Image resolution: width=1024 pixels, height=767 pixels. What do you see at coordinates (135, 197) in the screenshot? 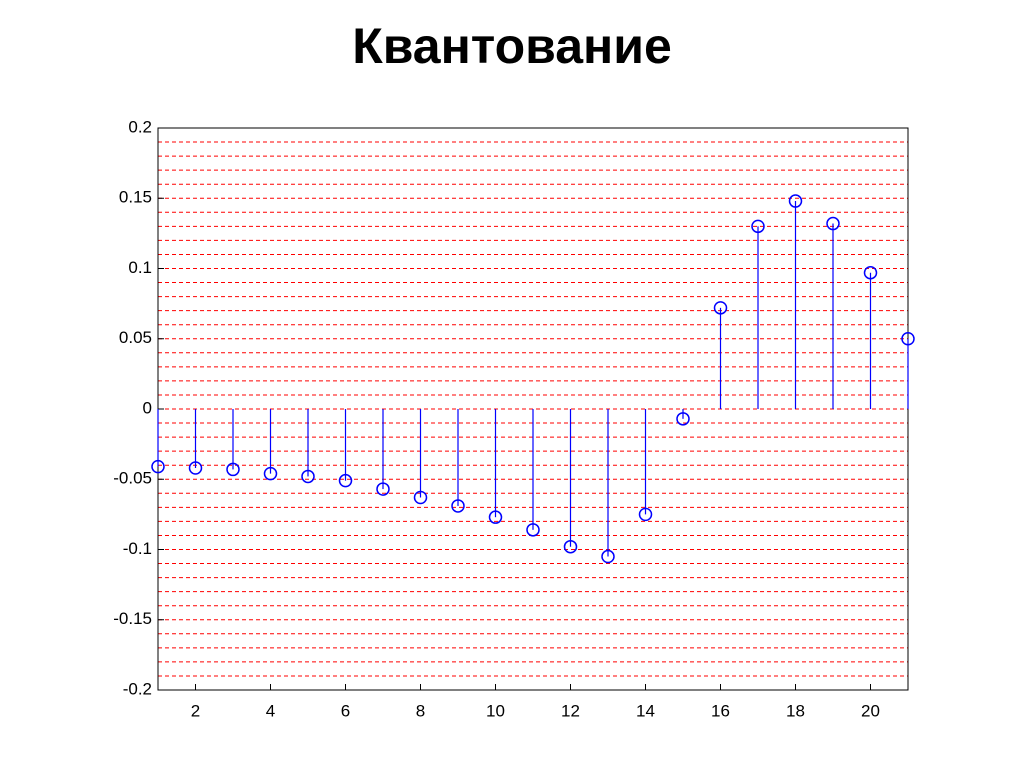
I see `y-tick-label: 0.15` at bounding box center [135, 197].